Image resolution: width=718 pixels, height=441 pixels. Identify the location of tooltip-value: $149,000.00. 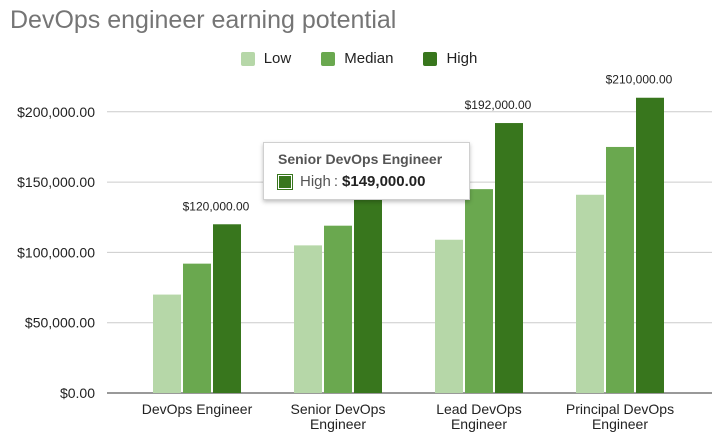
(384, 181).